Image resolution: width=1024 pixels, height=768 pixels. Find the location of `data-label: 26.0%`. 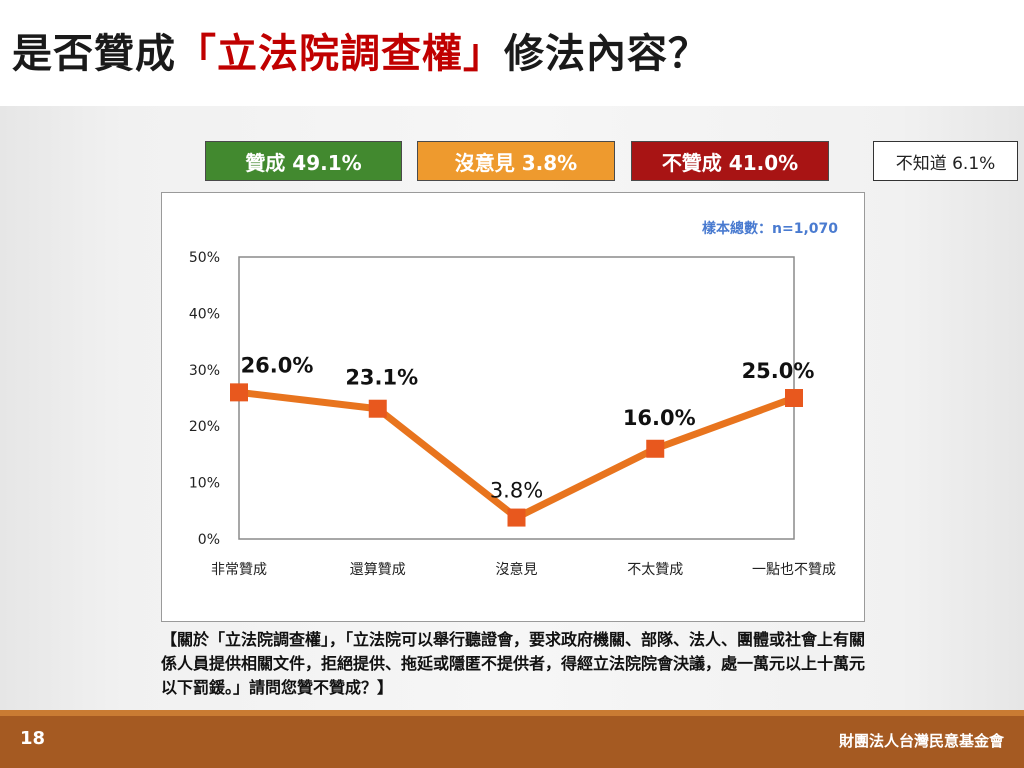

data-label: 26.0% is located at coordinates (277, 365).